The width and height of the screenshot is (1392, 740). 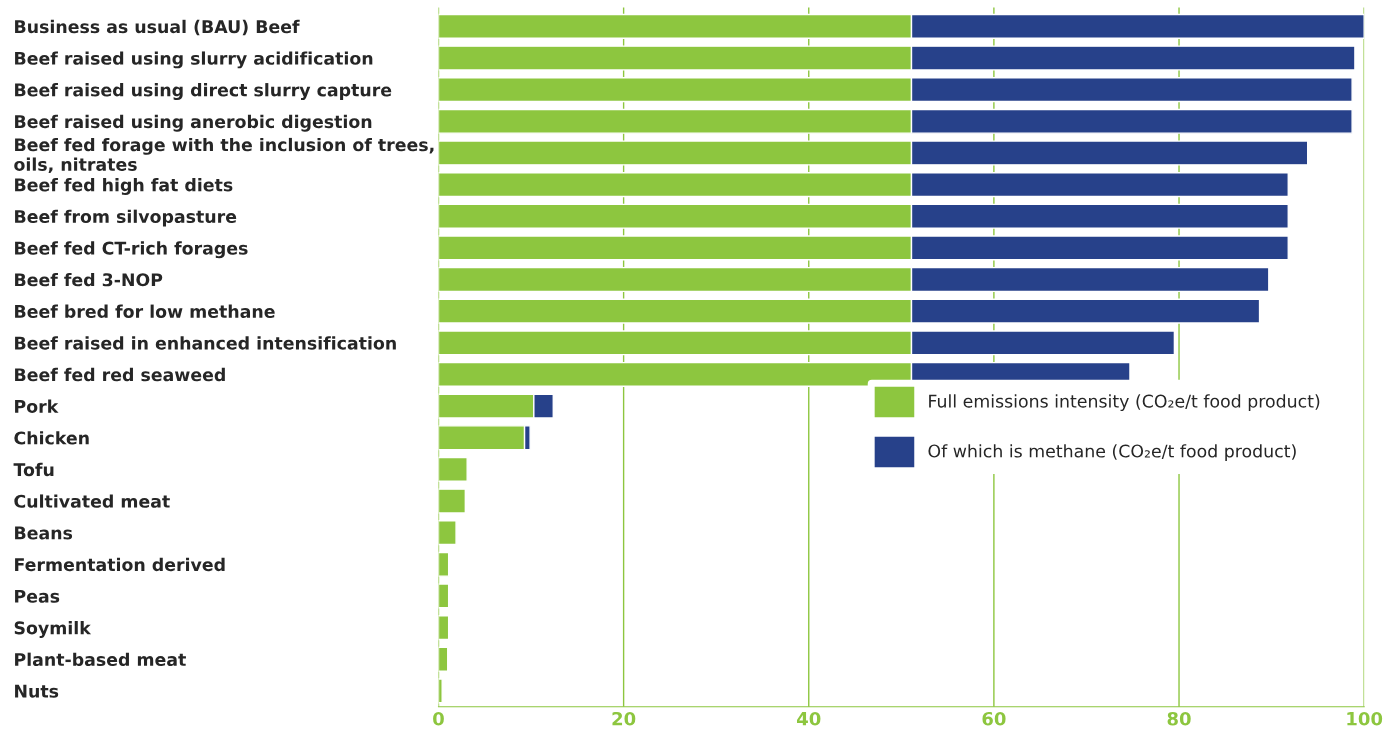 I want to click on y-tick-label: Beef fed CT-rich forages, so click(x=131, y=250).